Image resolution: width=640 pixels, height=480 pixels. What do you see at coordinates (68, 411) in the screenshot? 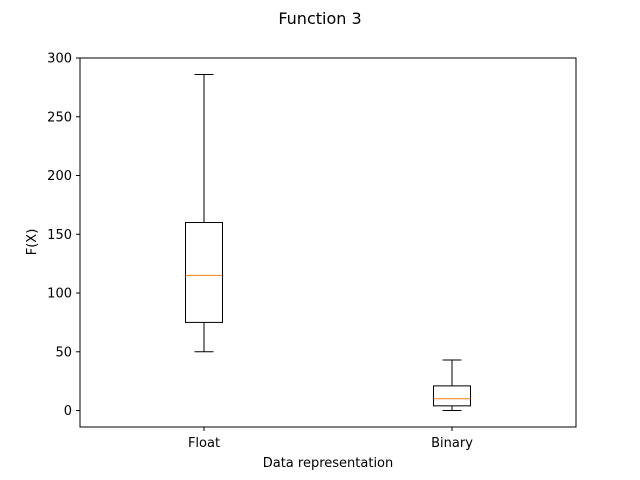
I see `y-tick-label: 0` at bounding box center [68, 411].